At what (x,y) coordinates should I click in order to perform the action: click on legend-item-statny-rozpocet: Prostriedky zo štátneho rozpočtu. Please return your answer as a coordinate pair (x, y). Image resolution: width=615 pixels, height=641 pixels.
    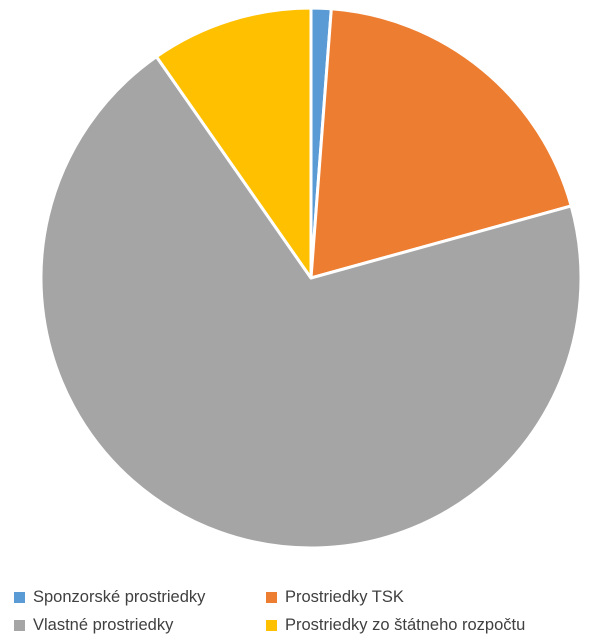
    Looking at the image, I should click on (395, 625).